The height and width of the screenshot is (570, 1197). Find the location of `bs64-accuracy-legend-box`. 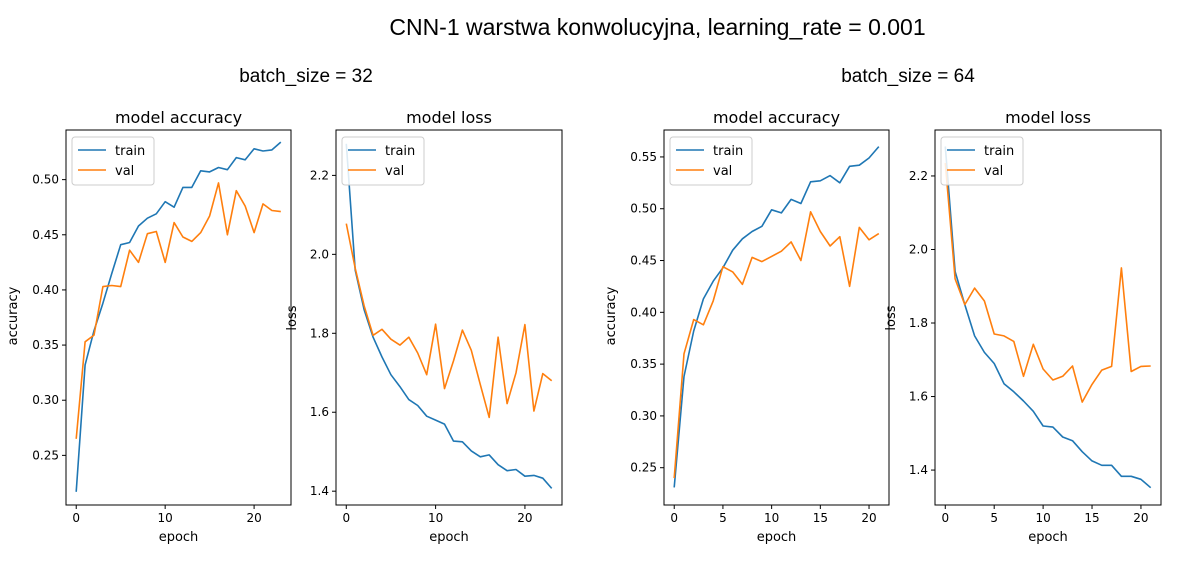

bs64-accuracy-legend-box is located at coordinates (711, 161).